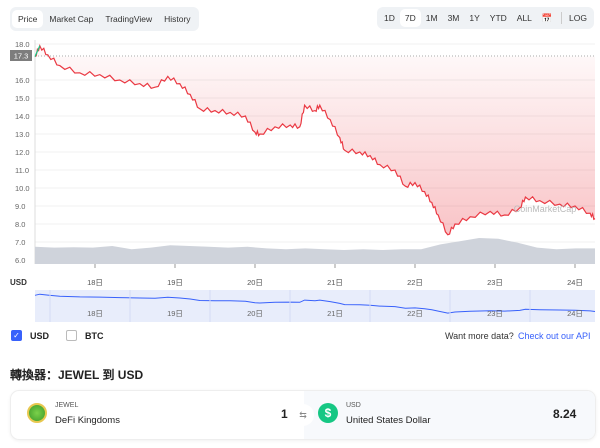  I want to click on range-1d: 1D, so click(389, 18).